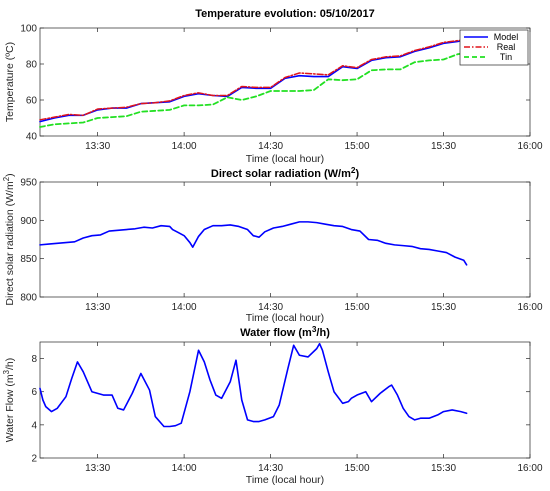  Describe the element at coordinates (9, 239) in the screenshot. I see `radiation-y-axis-label: Direct solar radiation (W/m2)` at that location.